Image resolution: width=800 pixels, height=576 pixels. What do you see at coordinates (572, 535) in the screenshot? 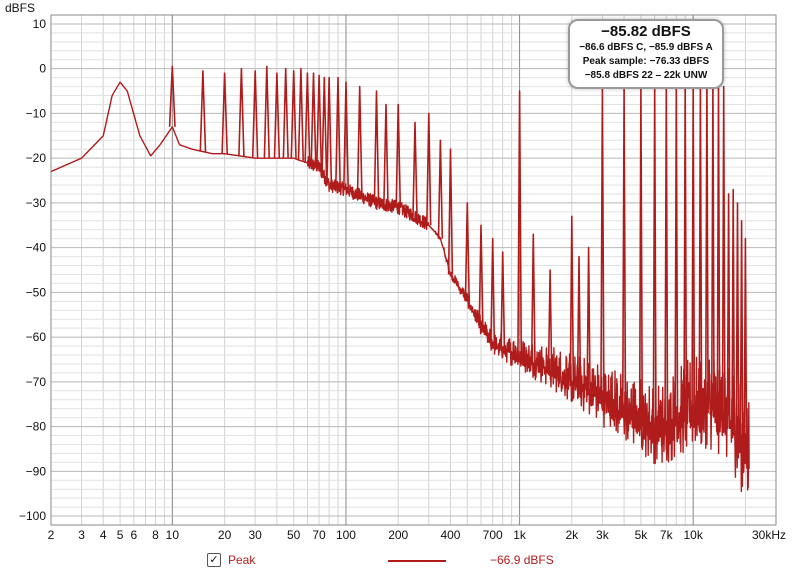
I see `x-tick-label: 2k` at bounding box center [572, 535].